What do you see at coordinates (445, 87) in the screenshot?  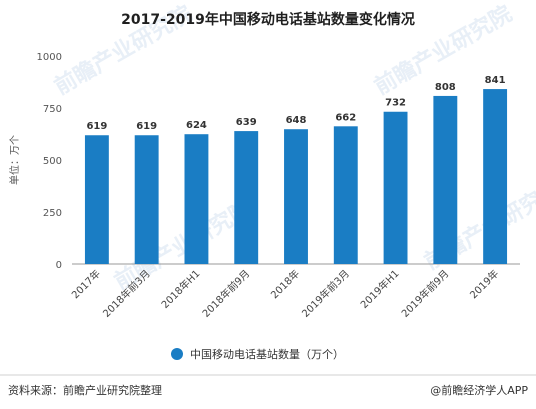 I see `data-label: 808` at bounding box center [445, 87].